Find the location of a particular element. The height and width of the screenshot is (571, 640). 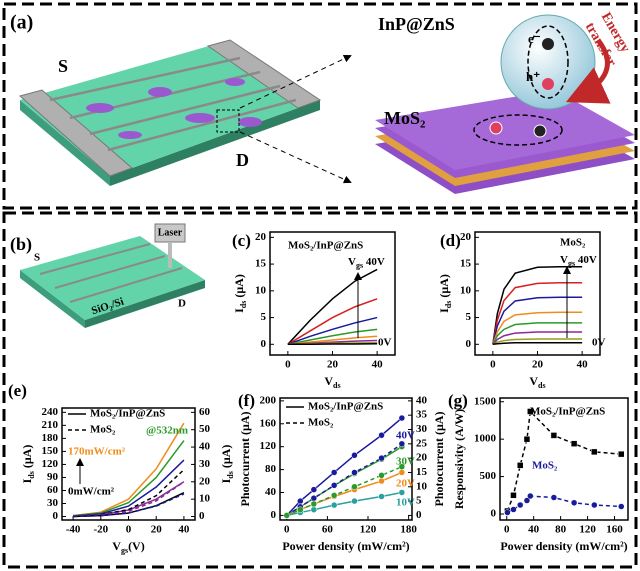

electron is located at coordinates (540, 131).